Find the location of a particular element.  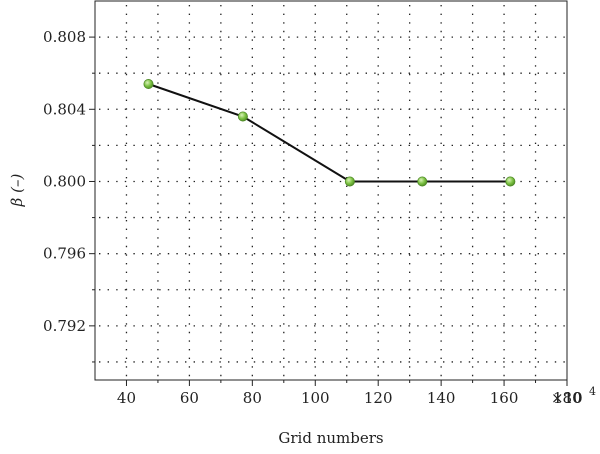

y-tick-label: 0.792 is located at coordinates (64, 326).